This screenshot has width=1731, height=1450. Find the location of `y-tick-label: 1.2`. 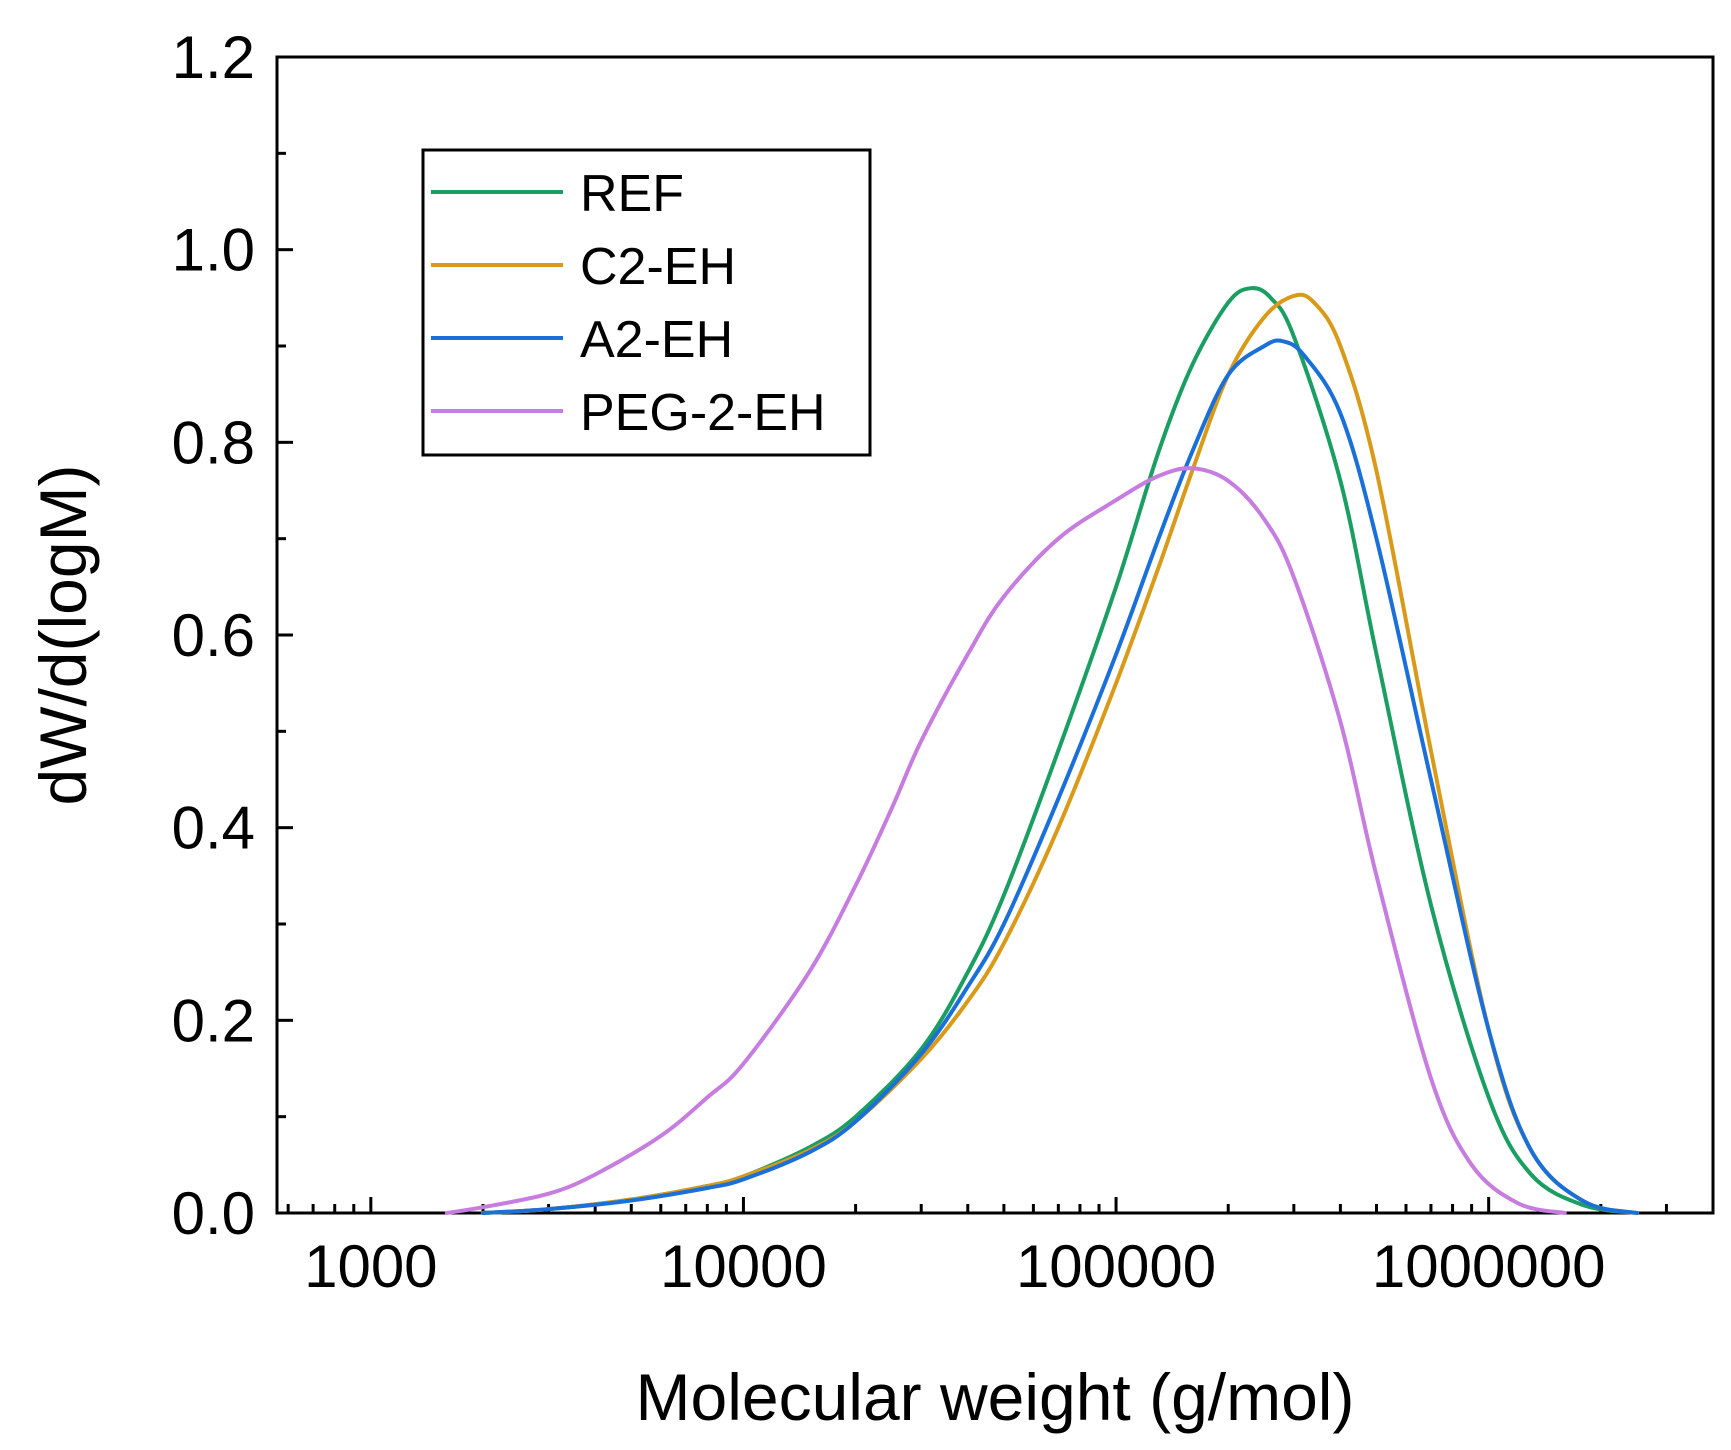

y-tick-label: 1.2 is located at coordinates (213, 57).